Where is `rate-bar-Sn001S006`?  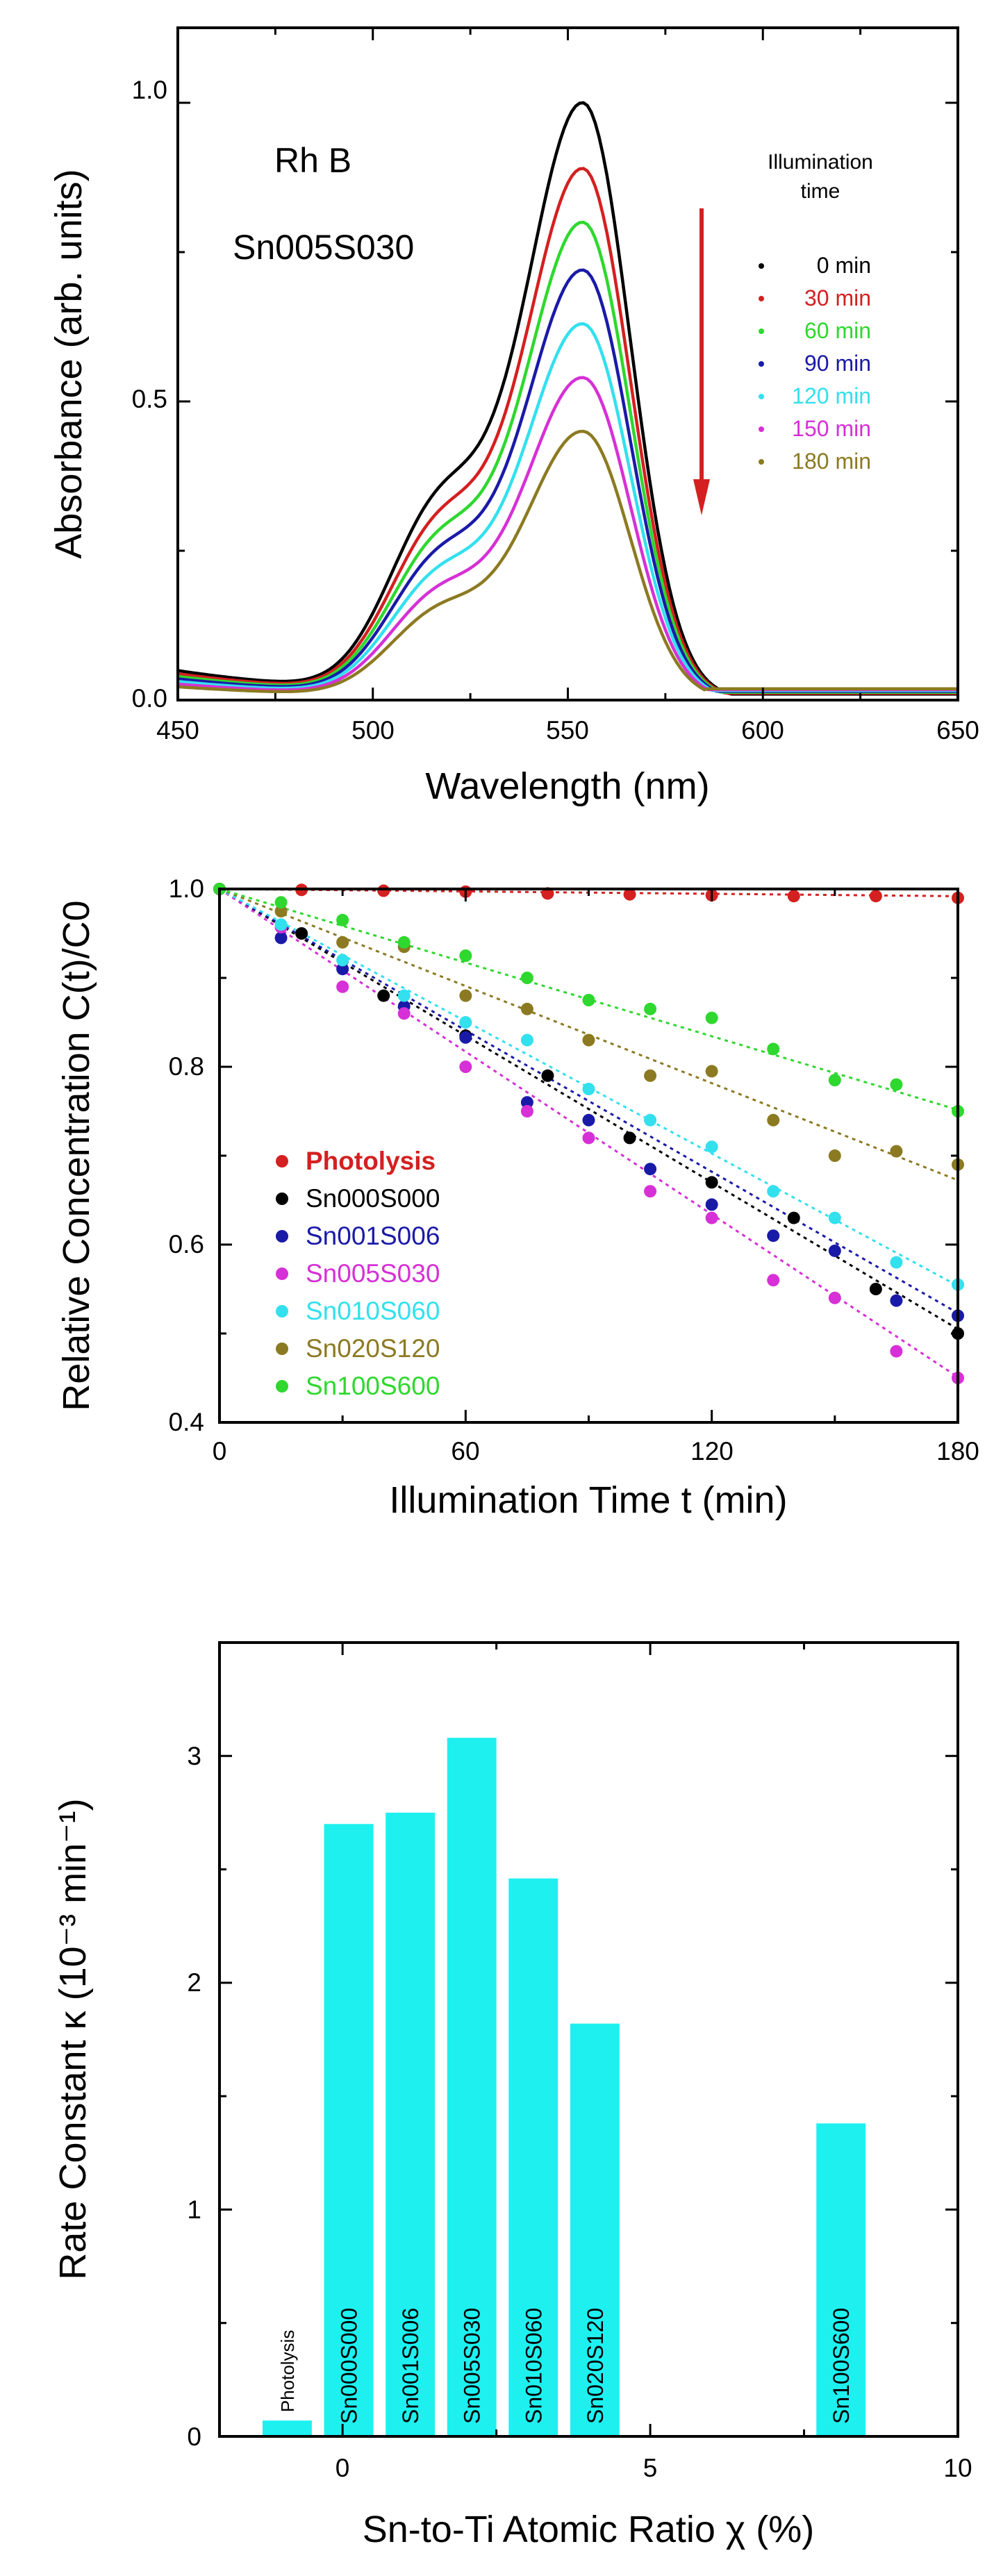 rate-bar-Sn001S006 is located at coordinates (411, 2124).